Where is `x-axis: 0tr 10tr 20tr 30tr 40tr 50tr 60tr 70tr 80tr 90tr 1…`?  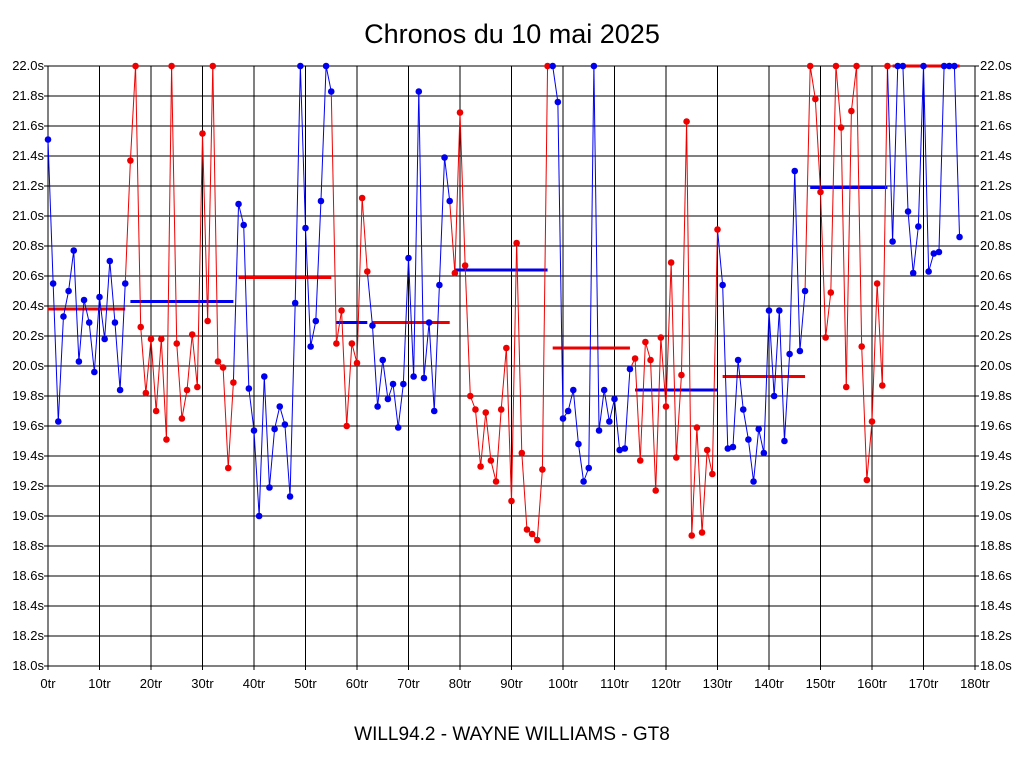
x-axis: 0tr 10tr 20tr 30tr 40tr 50tr 60tr 70tr 80tr 90tr 1… is located at coordinates (515, 683).